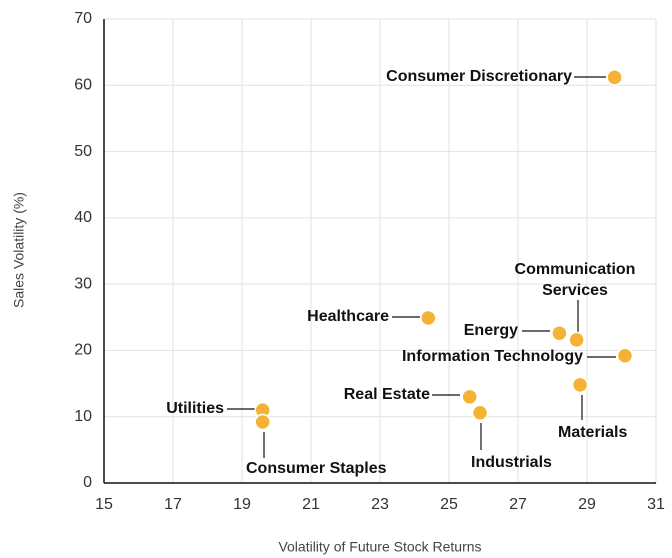 This screenshot has height=558, width=672. What do you see at coordinates (479, 76) in the screenshot?
I see `point-label: Consumer Discretionary` at bounding box center [479, 76].